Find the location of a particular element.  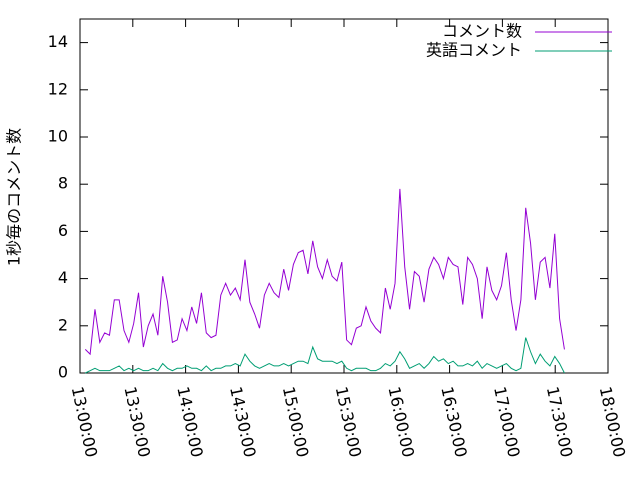

x-tick-label: 13:00:00 is located at coordinates (85, 422).